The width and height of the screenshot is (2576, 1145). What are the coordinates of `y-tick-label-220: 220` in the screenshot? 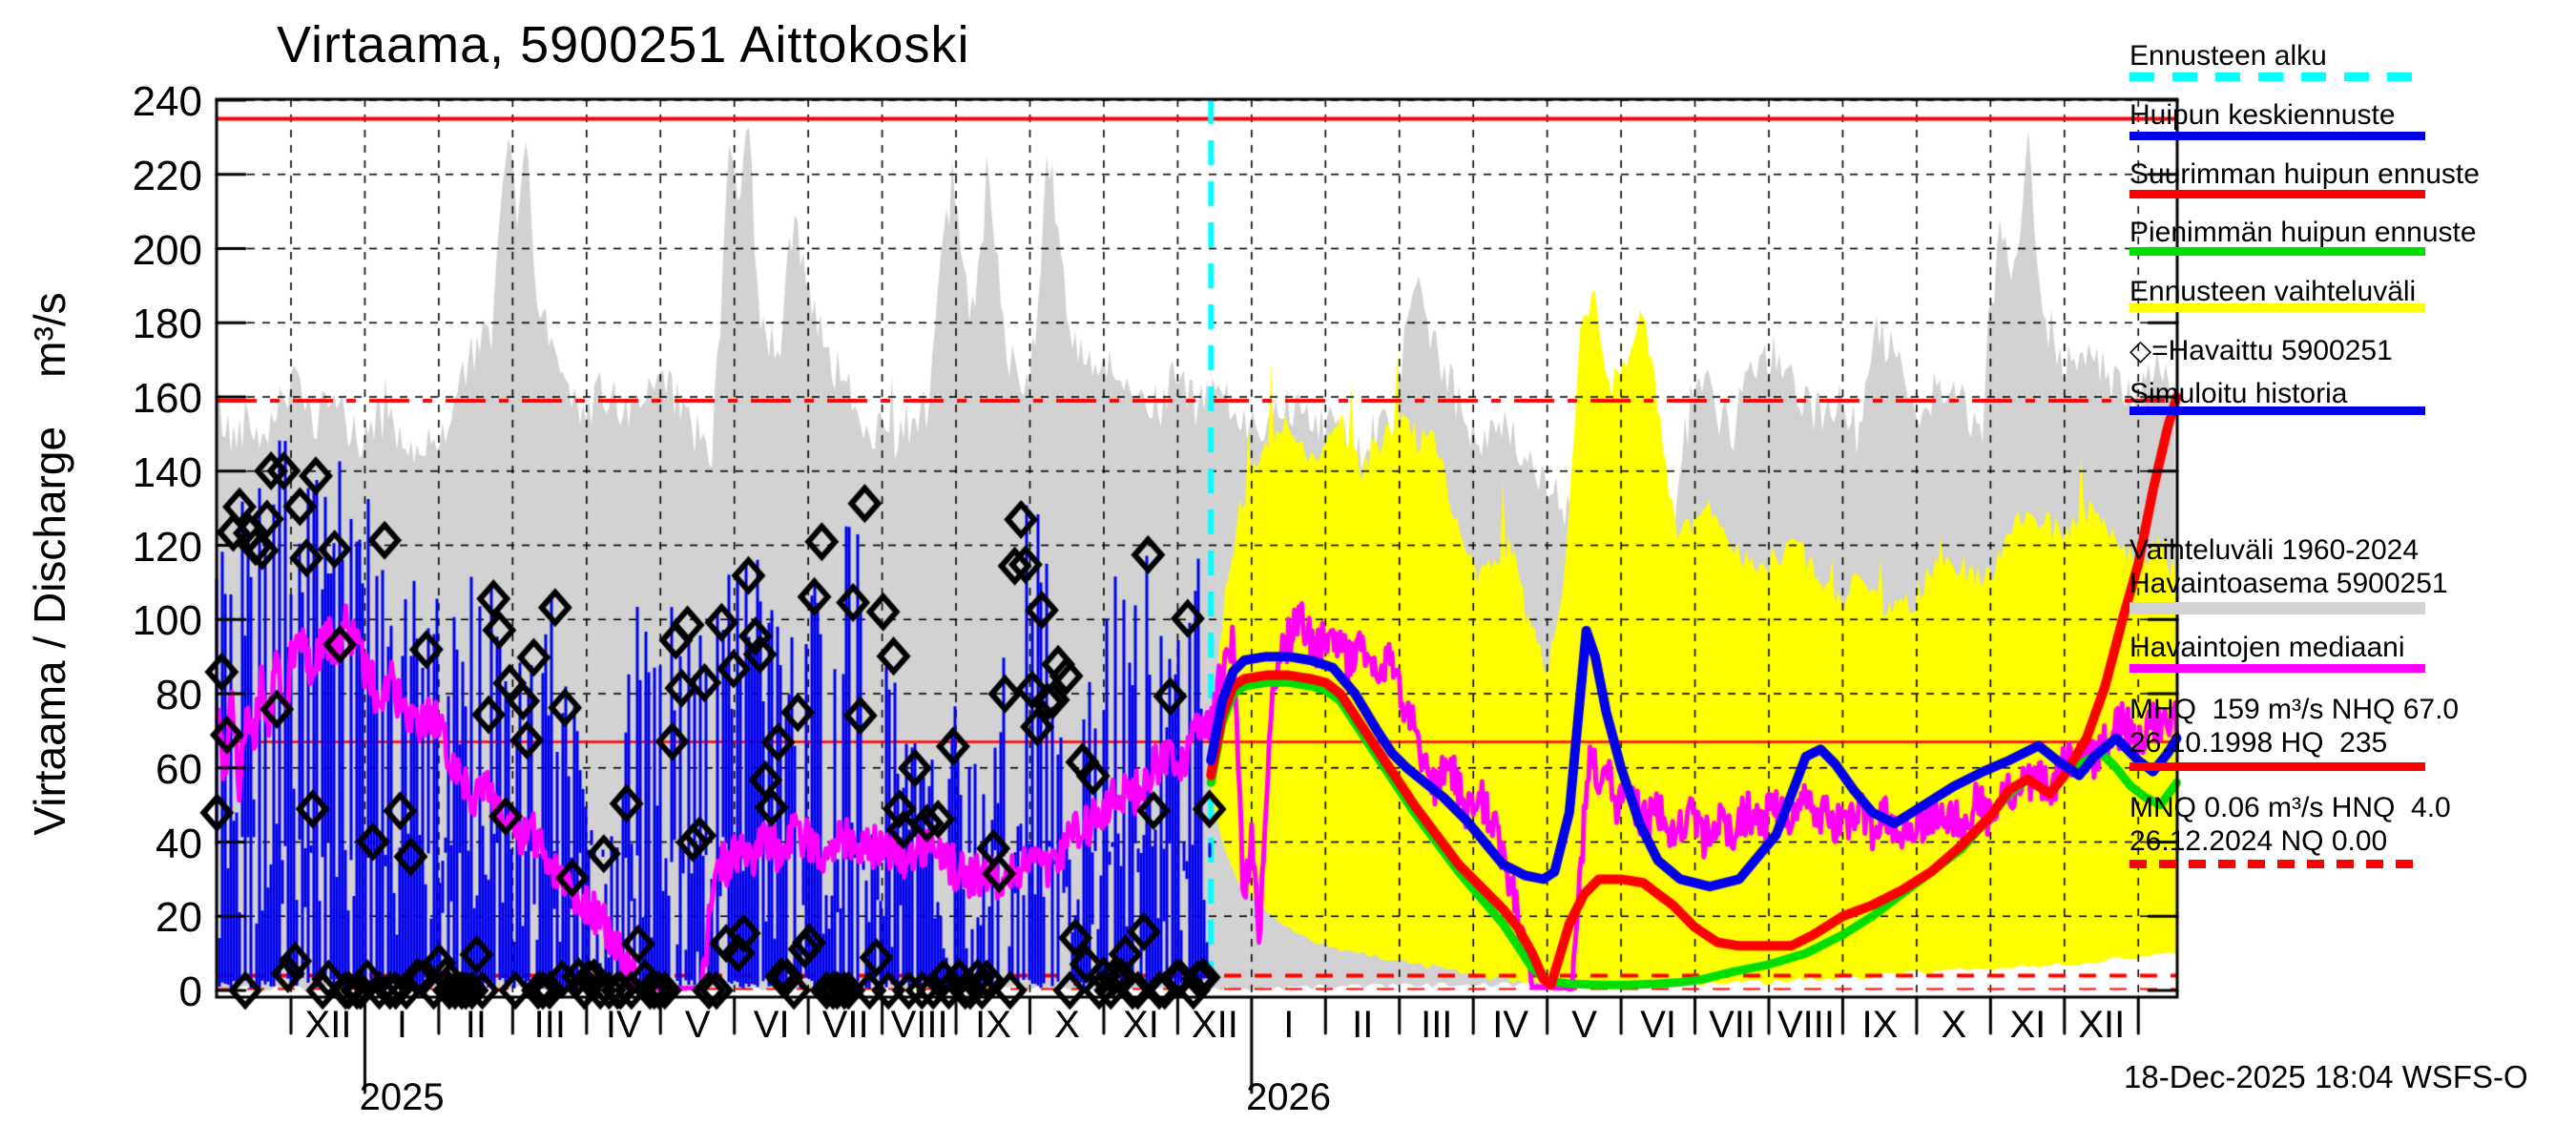 It's located at (167, 175).